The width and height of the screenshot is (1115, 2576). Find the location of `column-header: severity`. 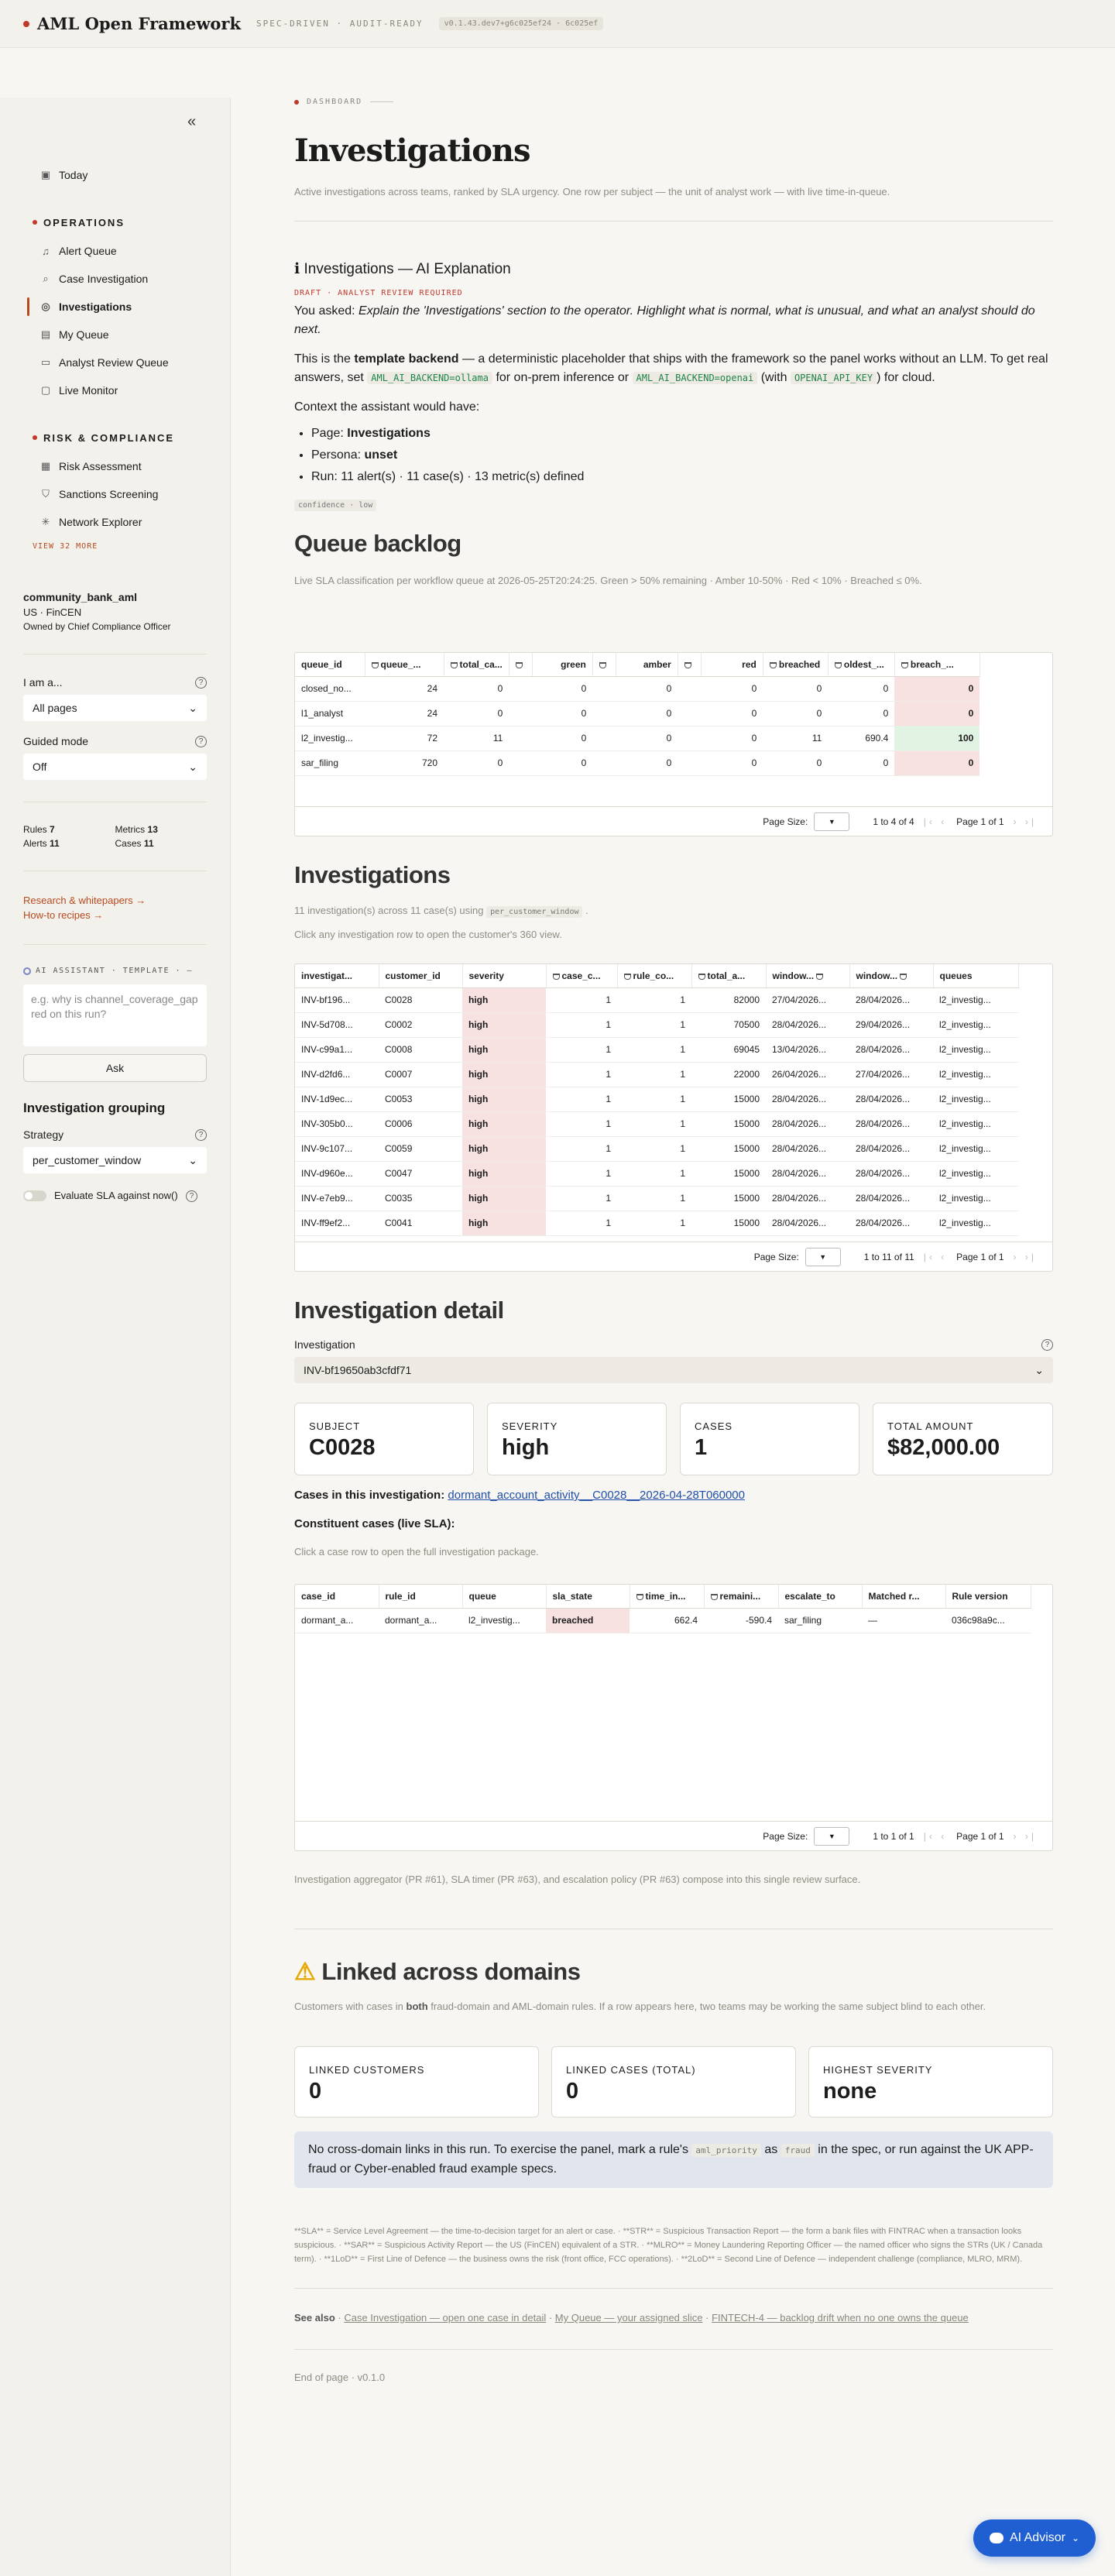

column-header: severity is located at coordinates (504, 976).